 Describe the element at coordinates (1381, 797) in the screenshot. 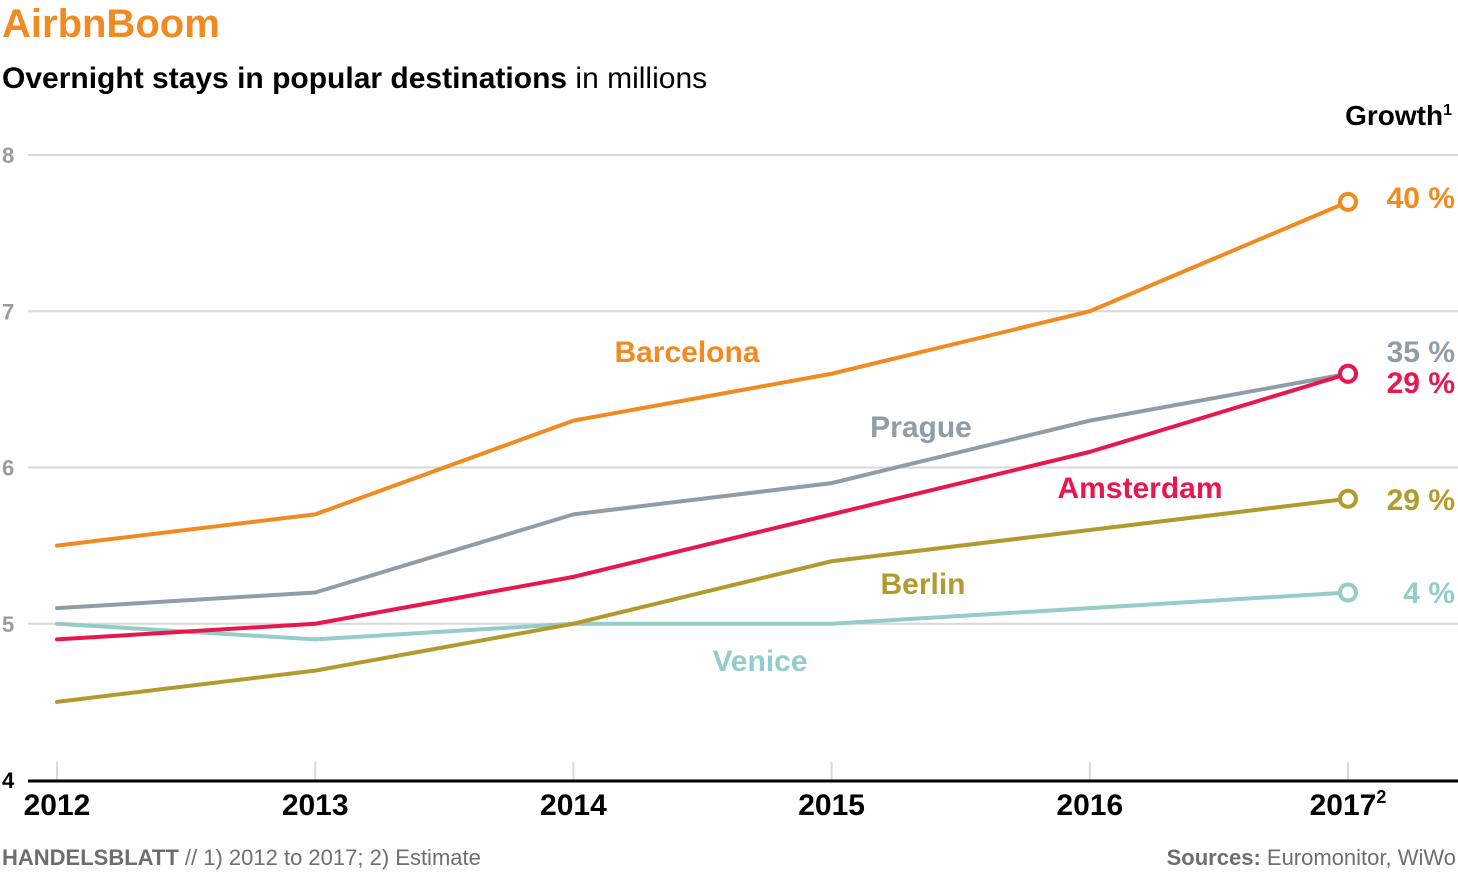

I see `x-tick-footnote: 2` at that location.